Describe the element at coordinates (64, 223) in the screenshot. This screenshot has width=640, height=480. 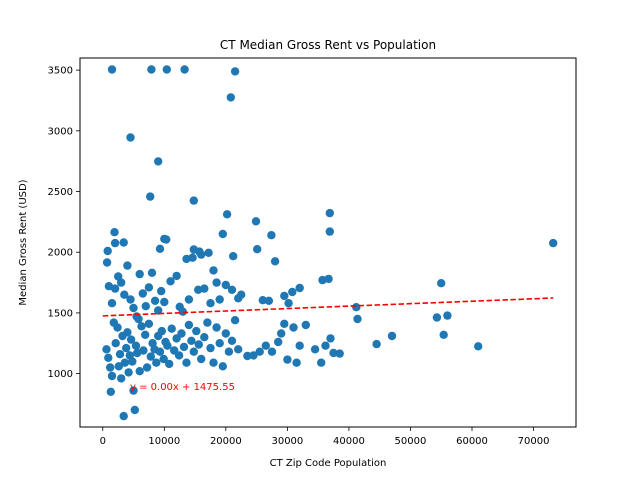
I see `y-axis-ticks: 1000 1500 2000 2500 3000 3500` at that location.